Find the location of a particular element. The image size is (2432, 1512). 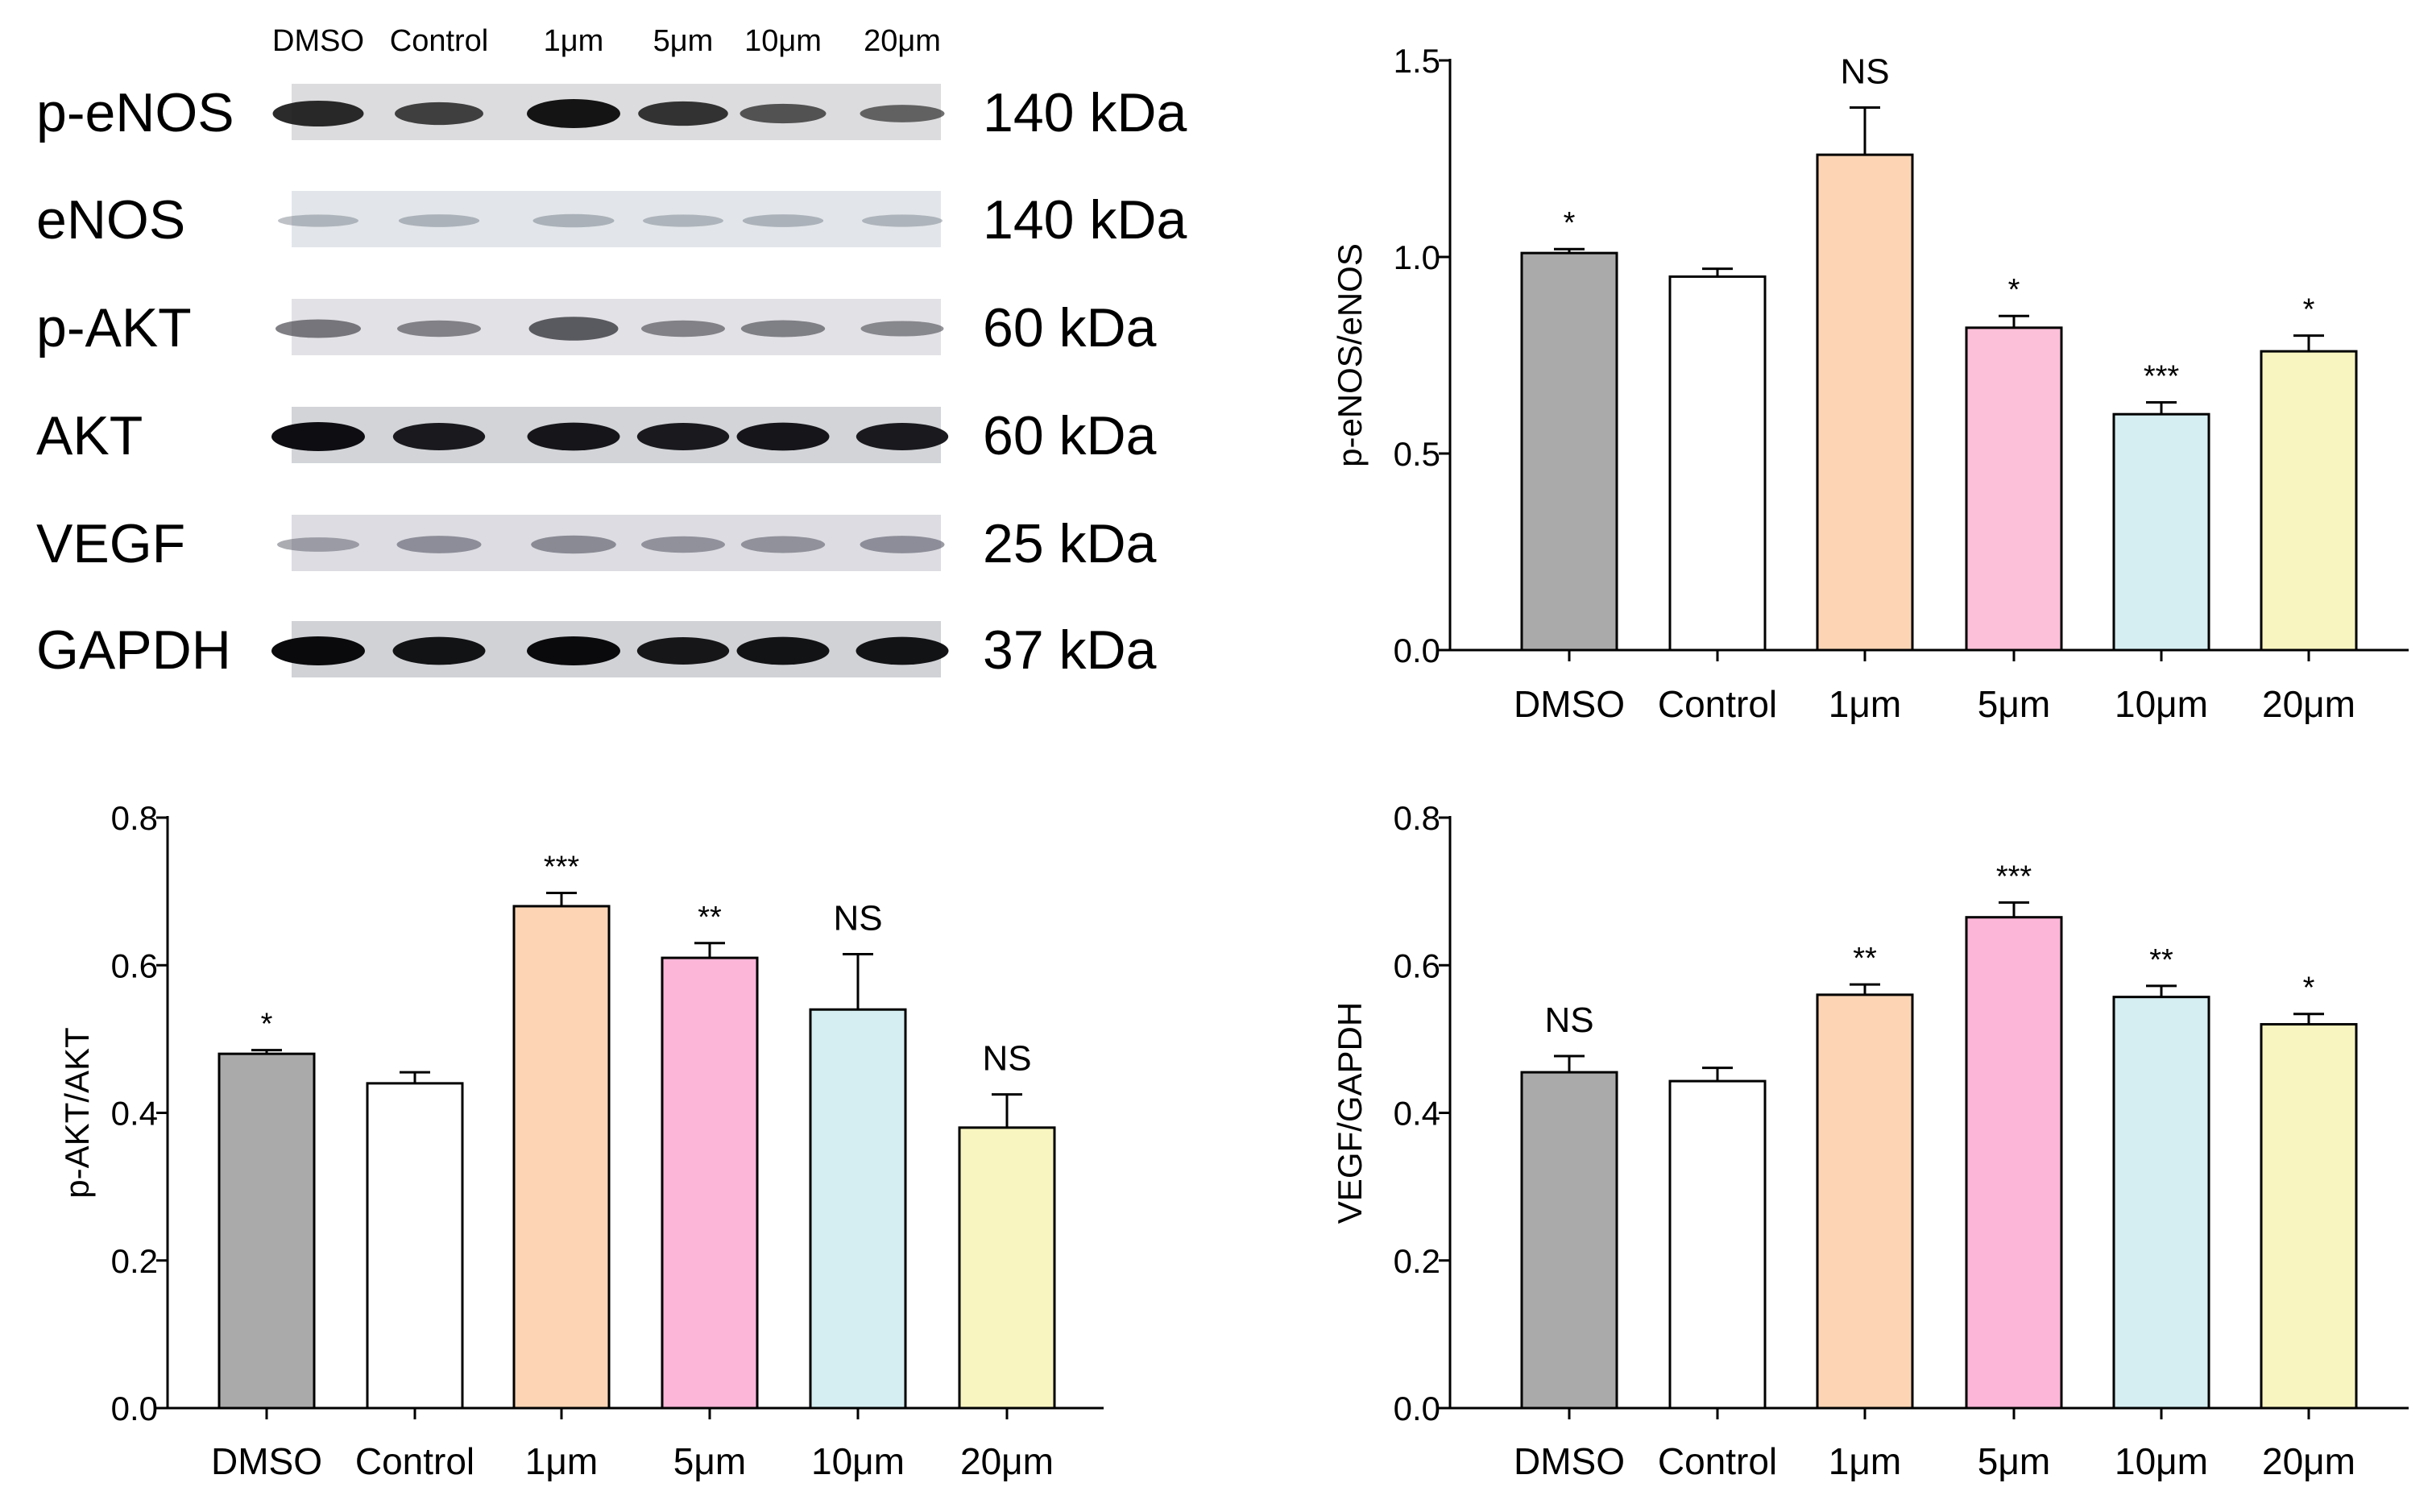

lane-label: 10μm is located at coordinates (783, 41).